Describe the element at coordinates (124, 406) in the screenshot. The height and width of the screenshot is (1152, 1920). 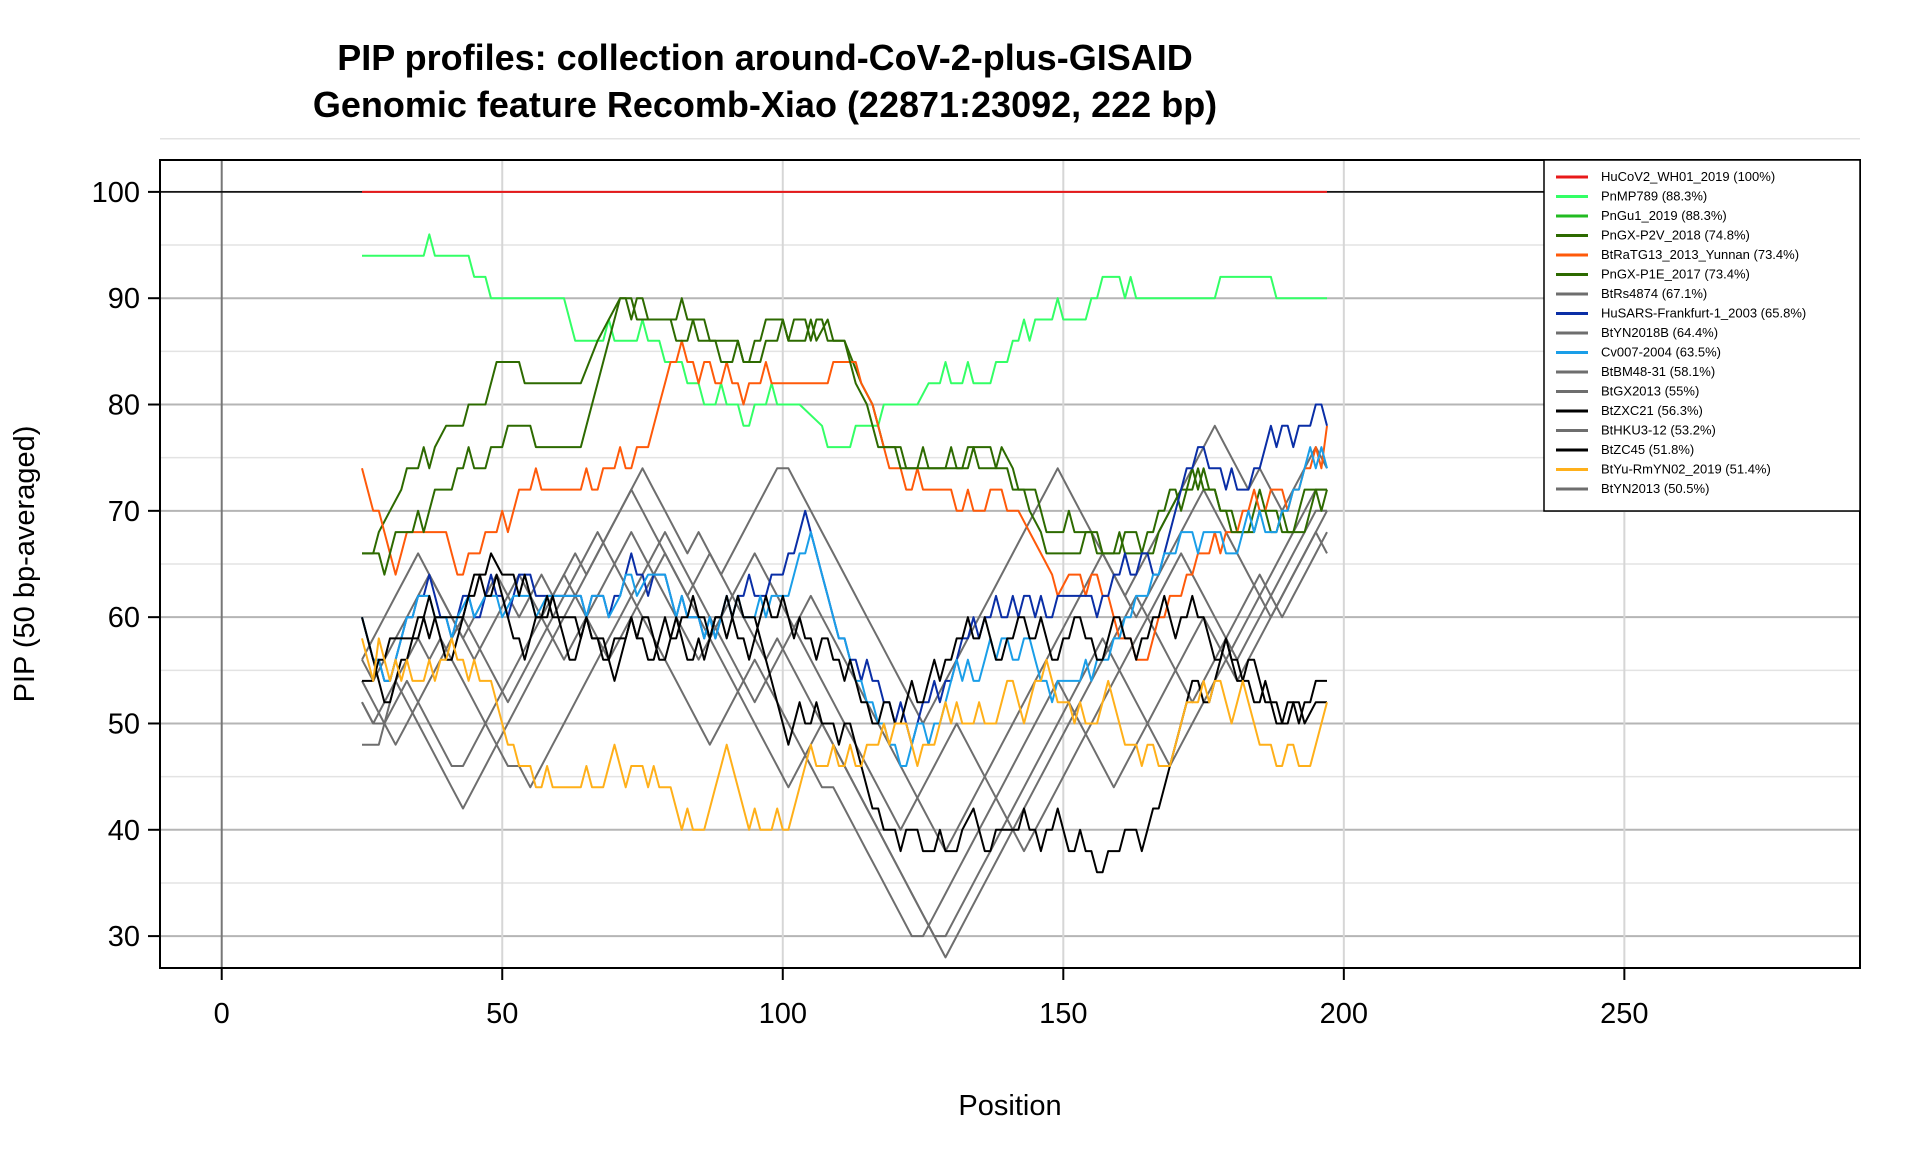
I see `y-tick-label: 80` at that location.